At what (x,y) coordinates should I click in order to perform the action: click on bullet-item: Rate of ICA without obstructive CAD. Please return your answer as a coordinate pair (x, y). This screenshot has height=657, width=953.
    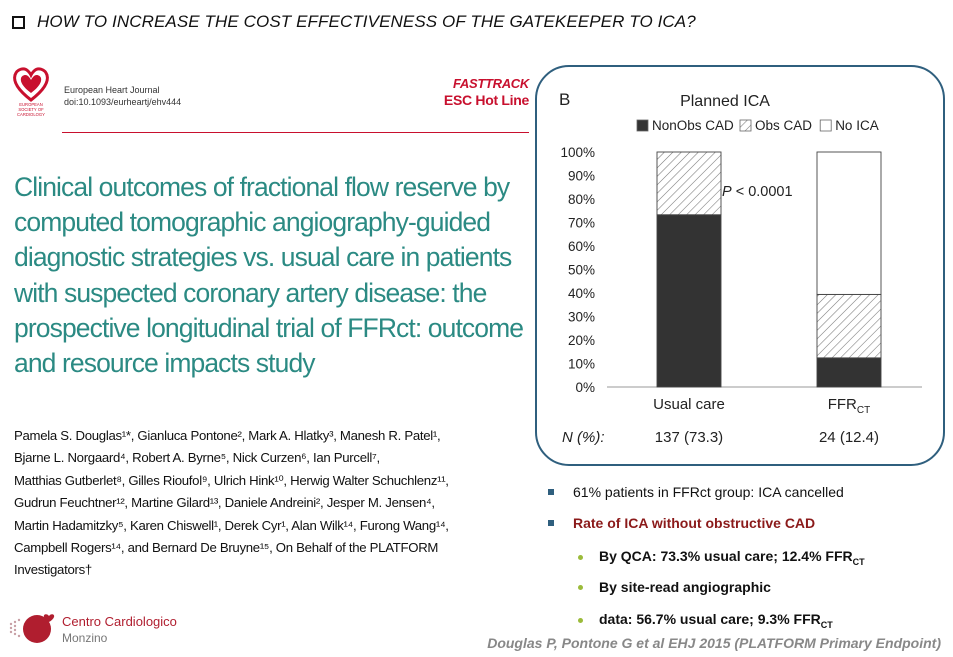
    Looking at the image, I should click on (681, 523).